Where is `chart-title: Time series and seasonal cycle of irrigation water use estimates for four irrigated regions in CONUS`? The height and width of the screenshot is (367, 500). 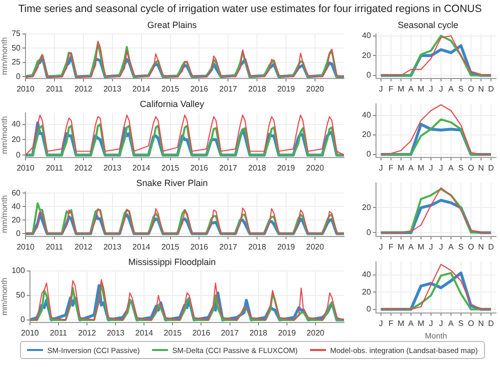 chart-title: Time series and seasonal cycle of irrigation water use estimates for four irrigated regions in CONUS is located at coordinates (250, 9).